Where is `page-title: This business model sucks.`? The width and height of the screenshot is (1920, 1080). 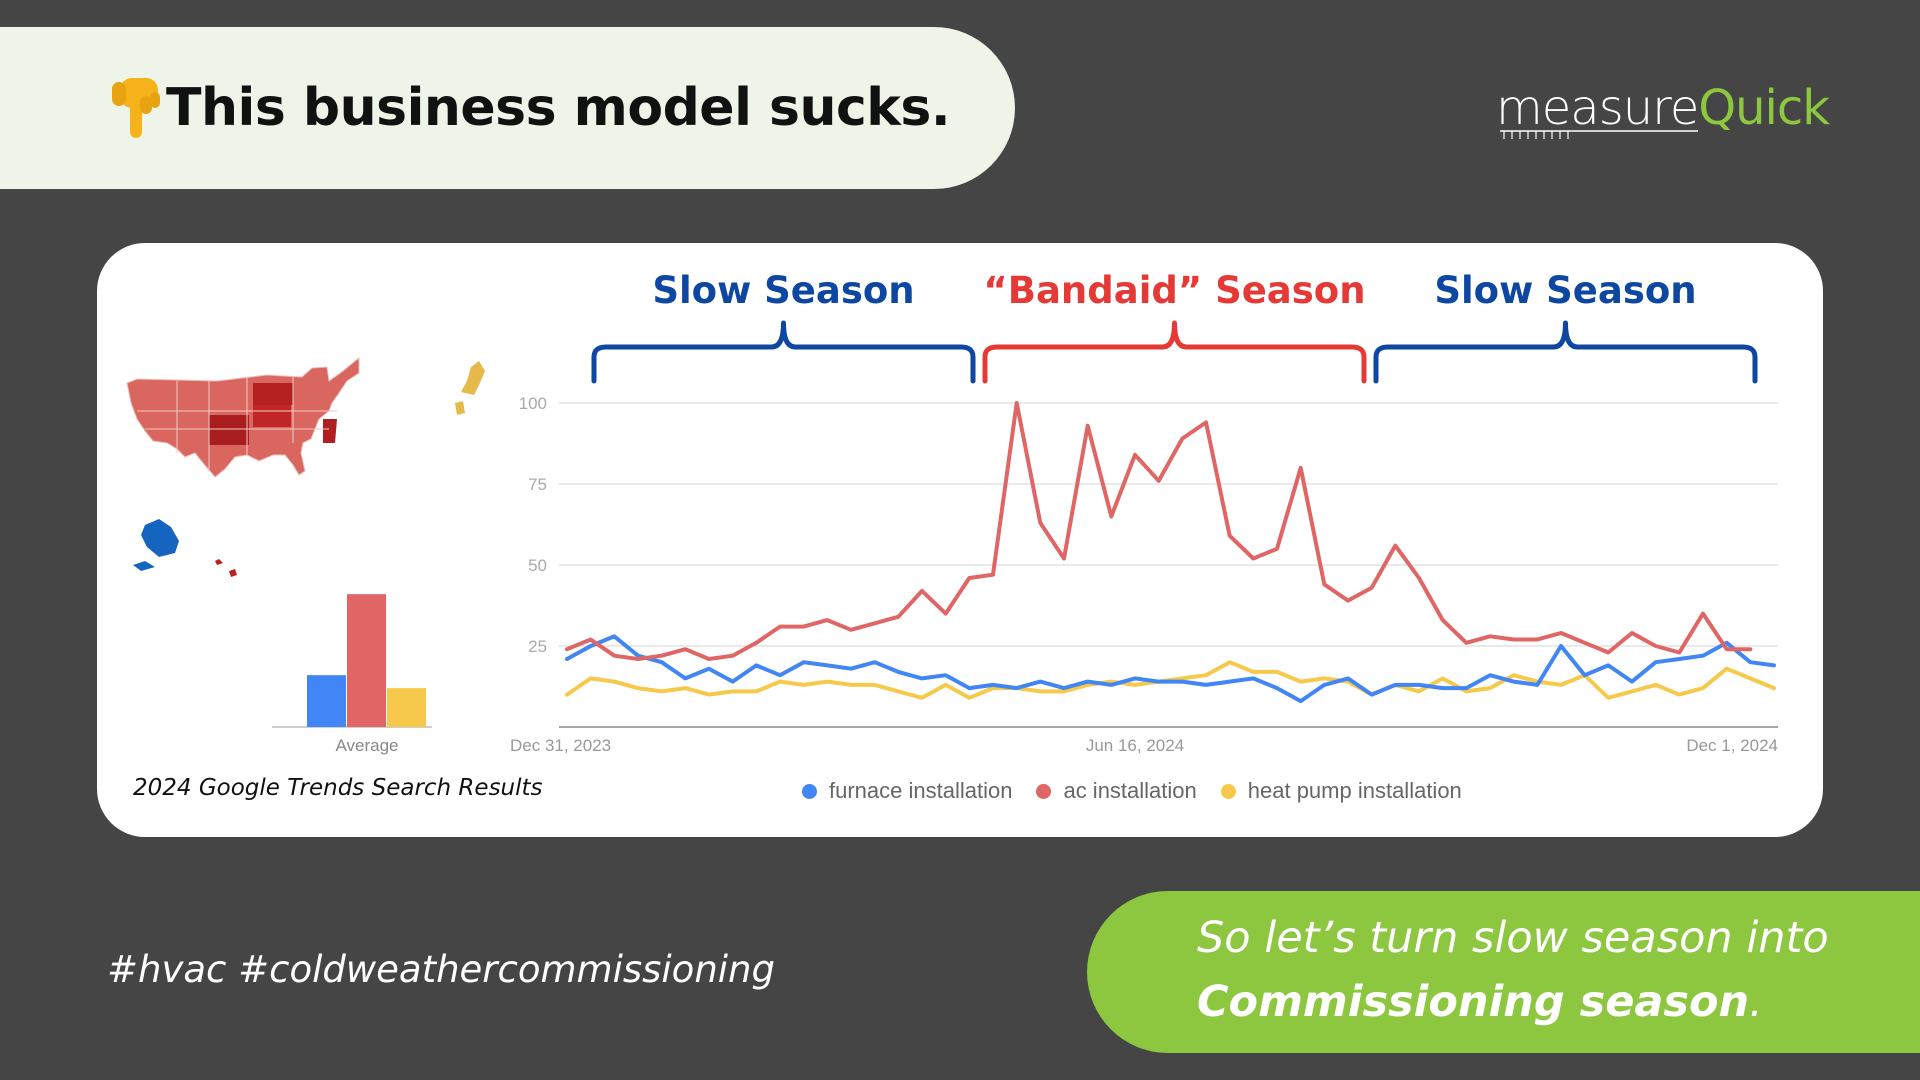
page-title: This business model sucks. is located at coordinates (558, 108).